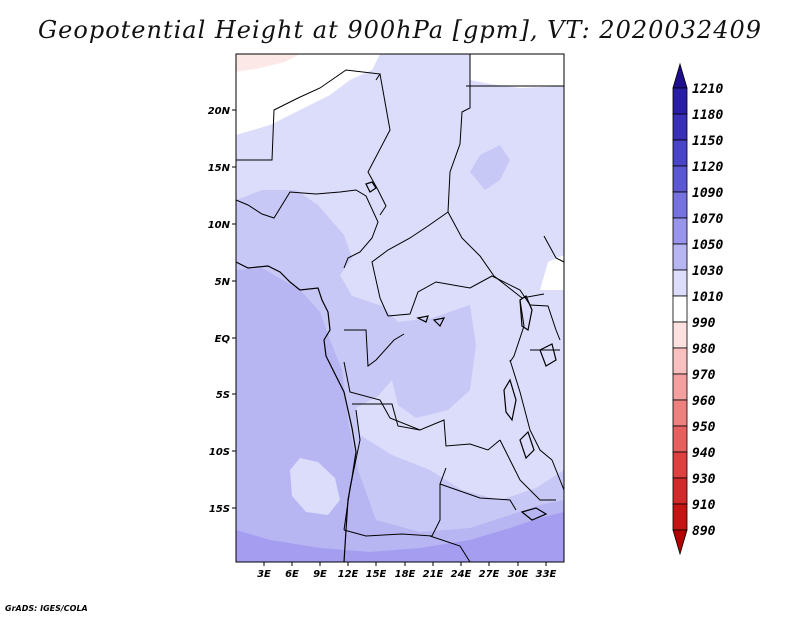 The width and height of the screenshot is (800, 618). Describe the element at coordinates (296, 412) in the screenshot. I see `coastline` at that location.